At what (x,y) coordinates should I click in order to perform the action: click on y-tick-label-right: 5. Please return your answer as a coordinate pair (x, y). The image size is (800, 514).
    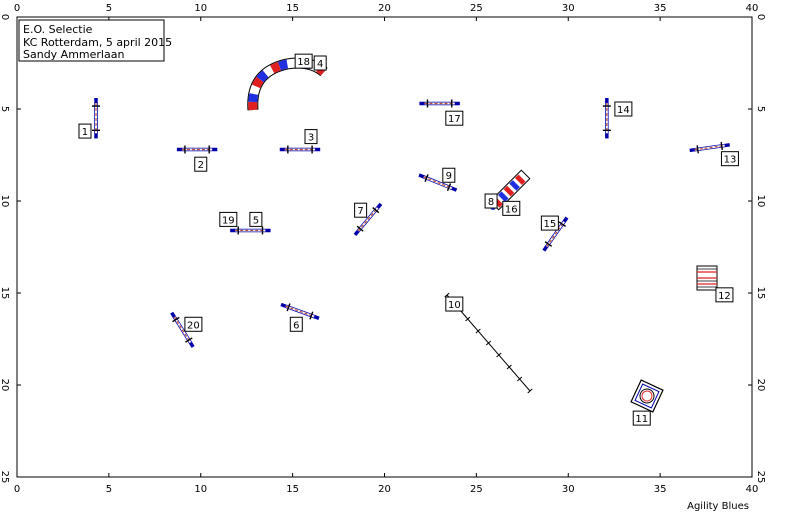
    Looking at the image, I should click on (760, 109).